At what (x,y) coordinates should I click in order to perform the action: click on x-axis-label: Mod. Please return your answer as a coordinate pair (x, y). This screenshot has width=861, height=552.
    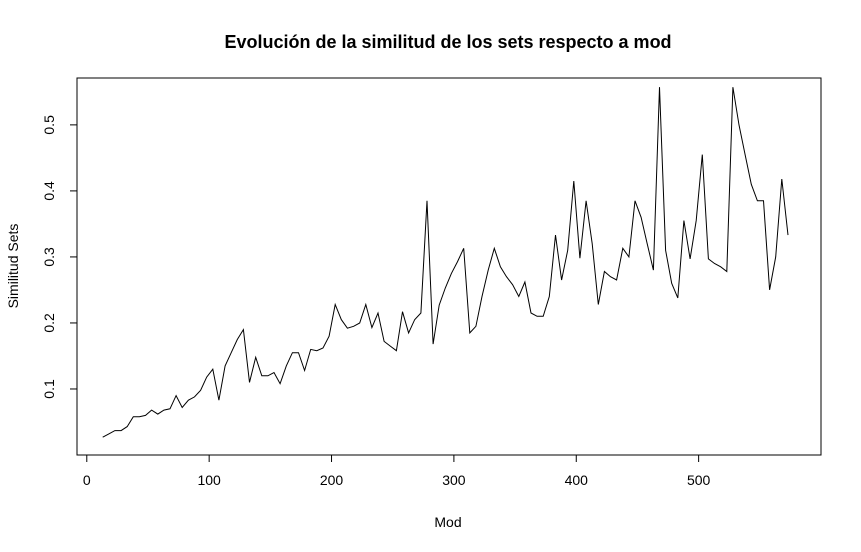
    Looking at the image, I should click on (447, 522).